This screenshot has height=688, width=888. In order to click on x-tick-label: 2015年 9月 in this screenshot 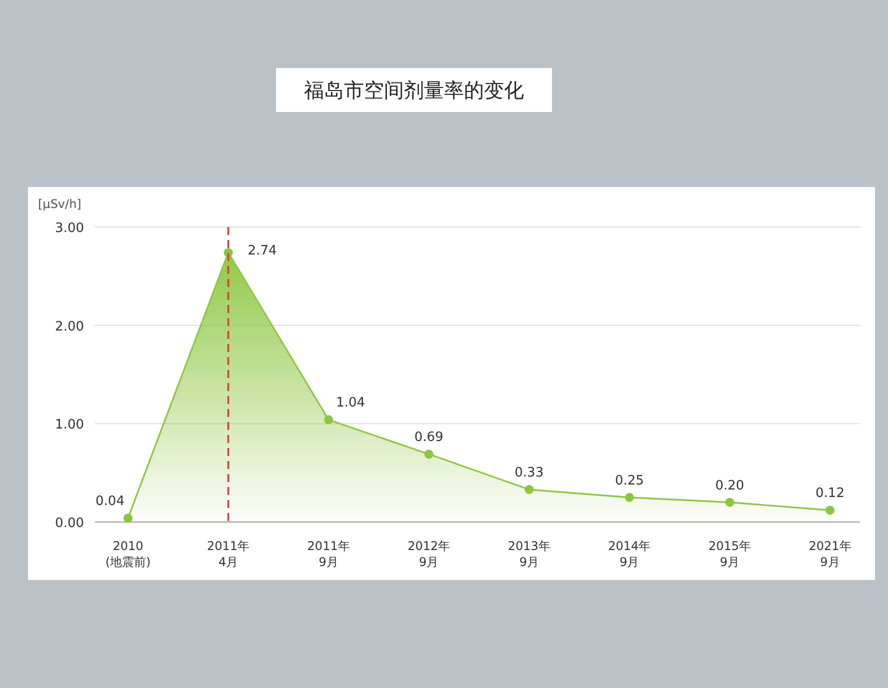, I will do `click(729, 554)`.